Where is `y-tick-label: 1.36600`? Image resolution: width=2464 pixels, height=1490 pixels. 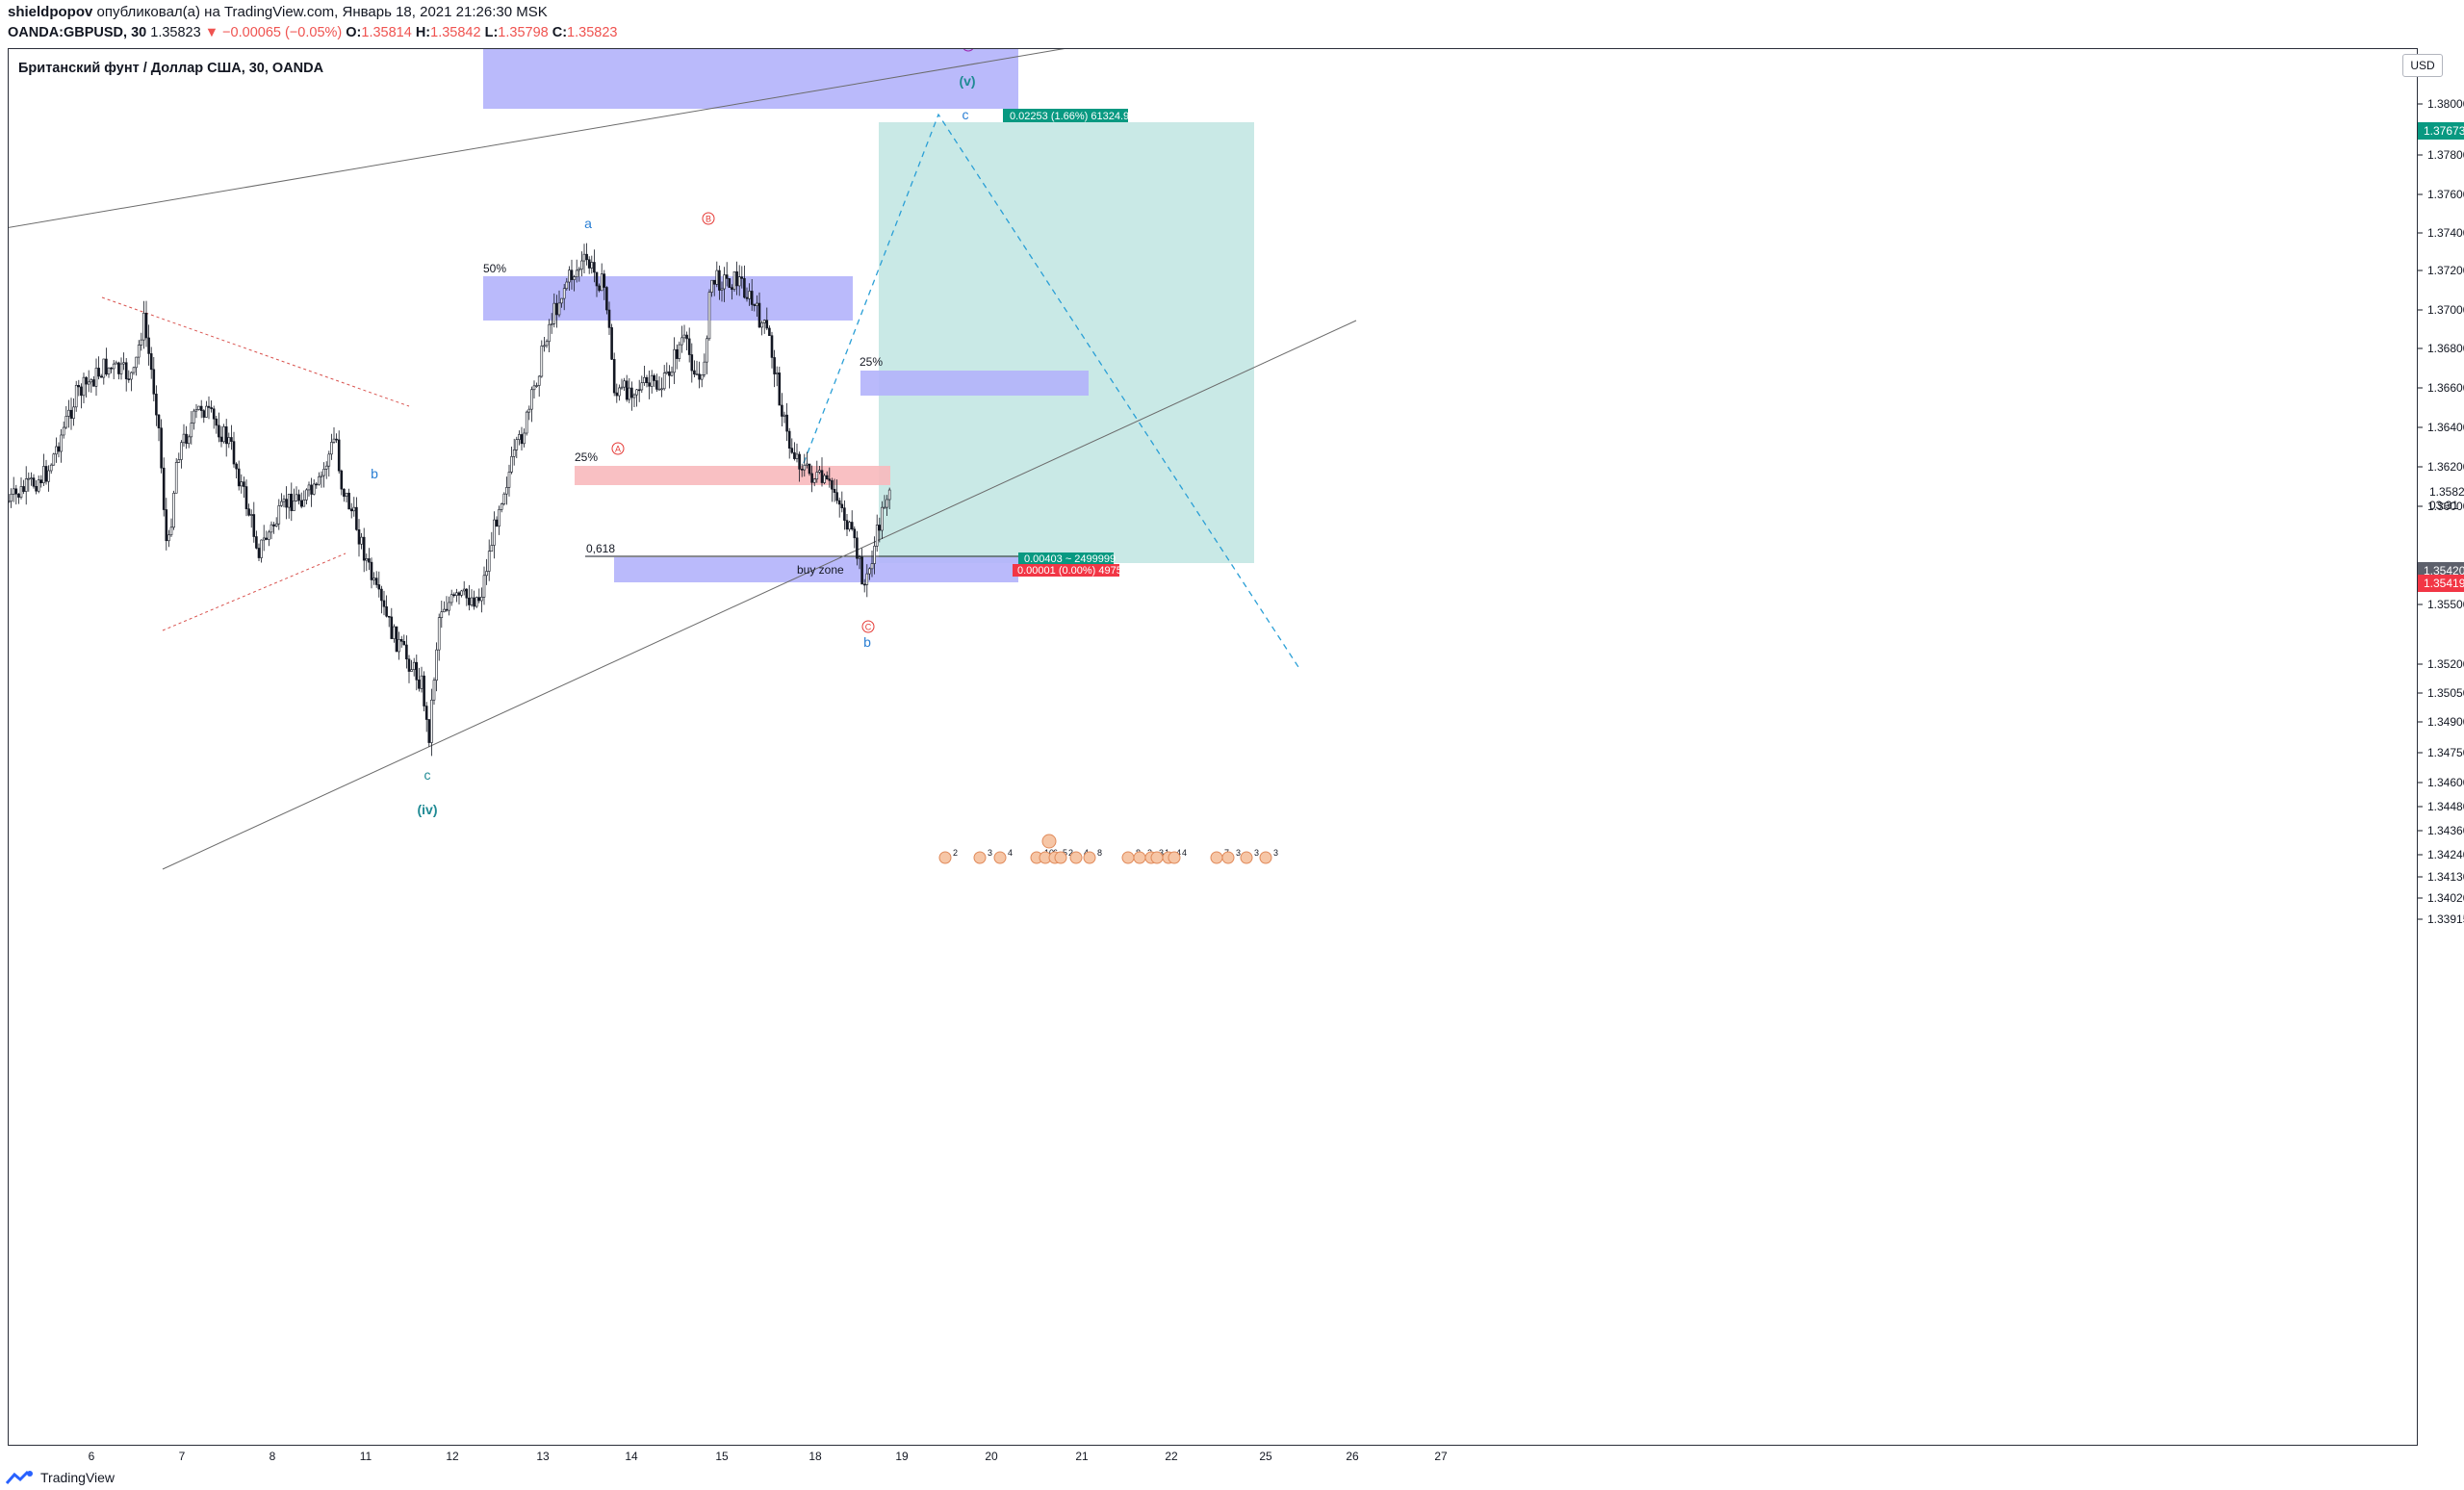
y-tick-label: 1.36600 is located at coordinates (2445, 388).